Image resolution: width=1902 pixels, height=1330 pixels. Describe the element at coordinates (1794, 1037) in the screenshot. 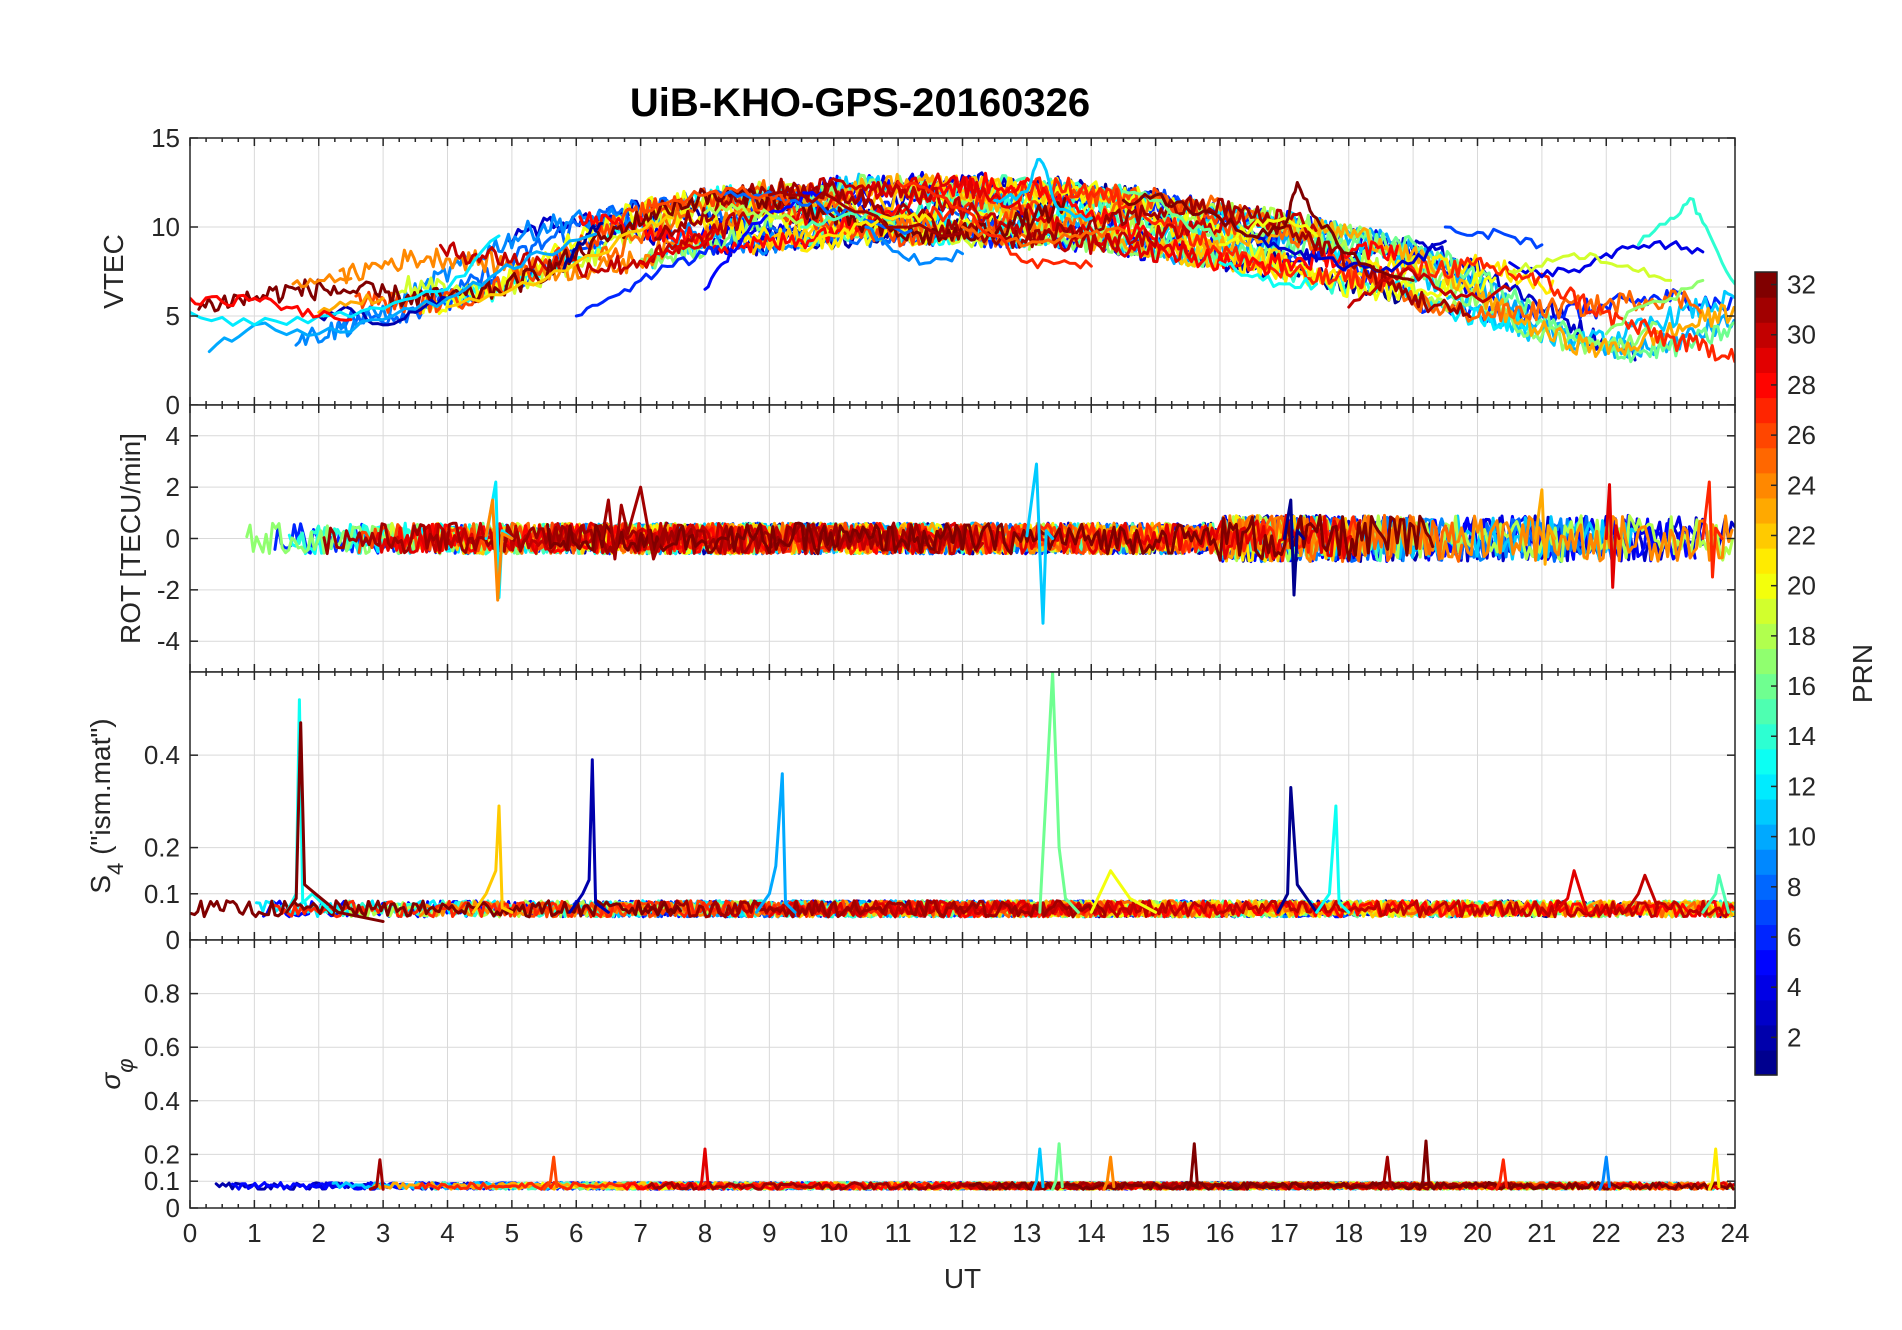

I see `colorbar-tick-label: 2` at that location.